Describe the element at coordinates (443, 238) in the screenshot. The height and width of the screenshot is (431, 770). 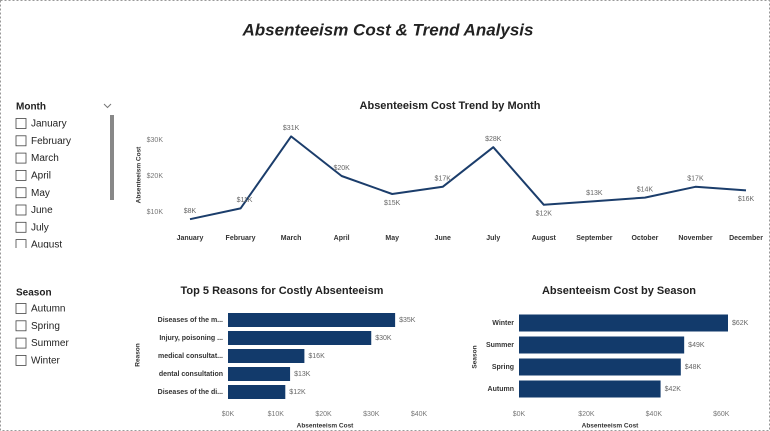
I see `x-tick-label: June` at that location.